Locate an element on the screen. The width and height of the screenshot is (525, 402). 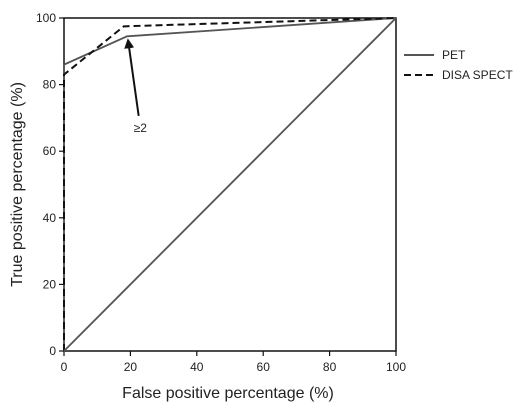
x-tick-label: 80 is located at coordinates (330, 367).